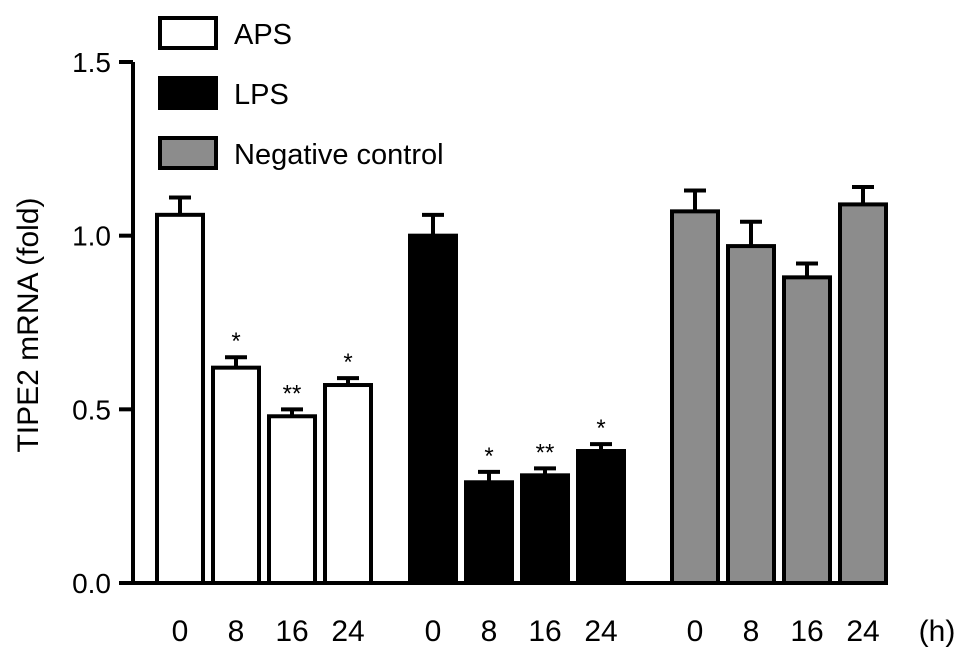 This screenshot has width=969, height=657. What do you see at coordinates (28, 324) in the screenshot?
I see `y-axis-label: TIPE2 mRNA (fold)` at bounding box center [28, 324].